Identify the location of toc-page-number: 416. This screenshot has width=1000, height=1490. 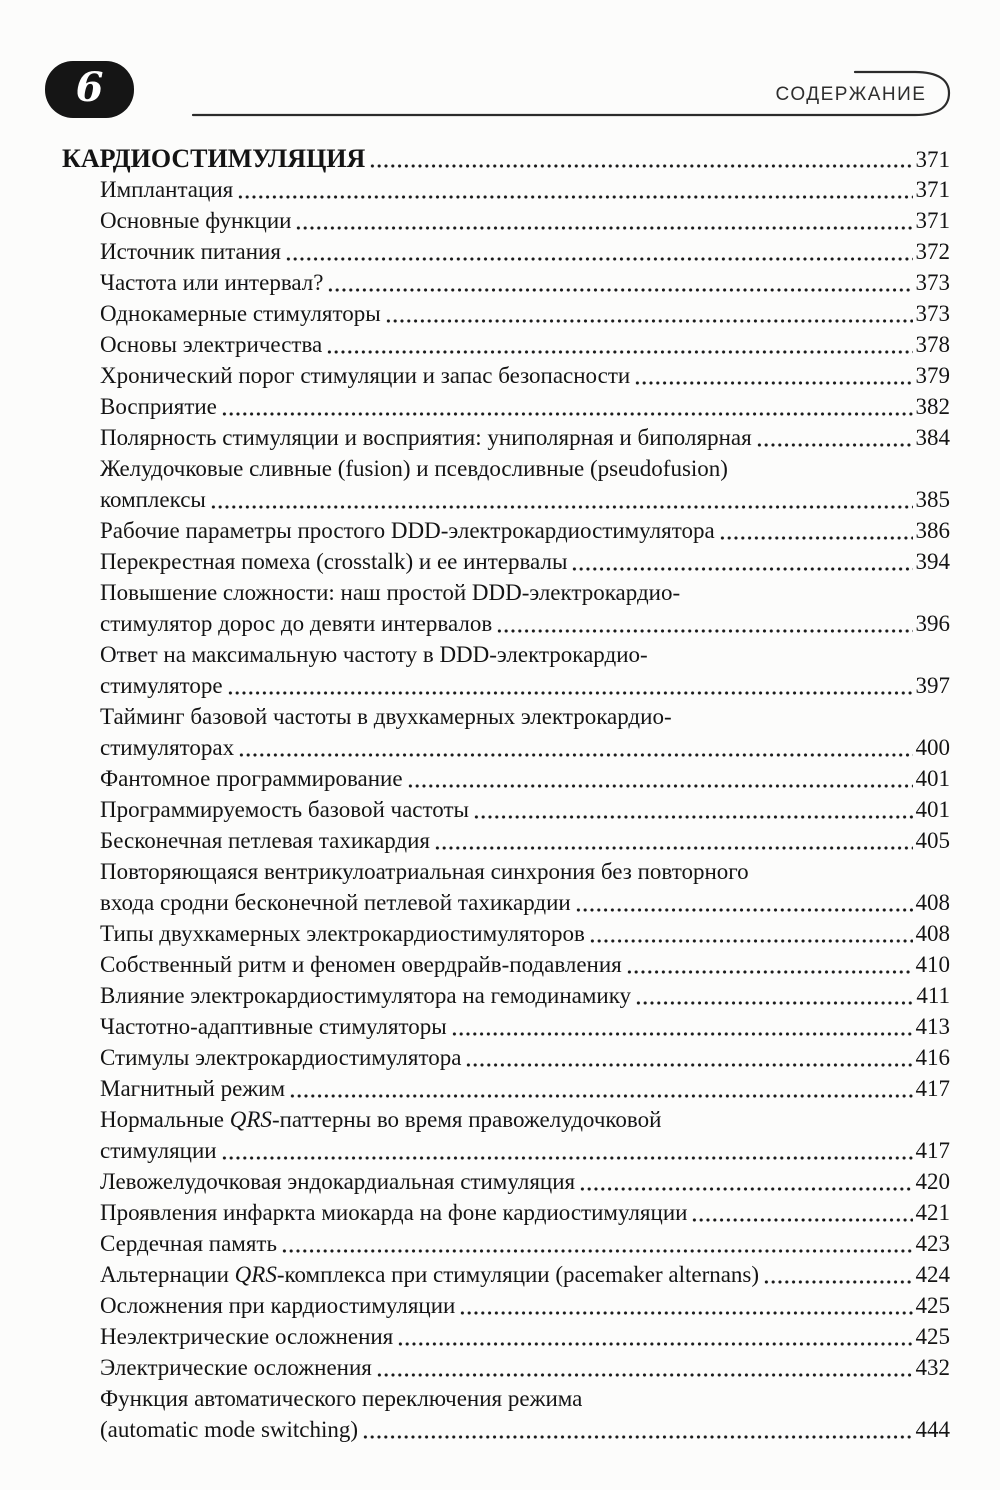
(933, 1057).